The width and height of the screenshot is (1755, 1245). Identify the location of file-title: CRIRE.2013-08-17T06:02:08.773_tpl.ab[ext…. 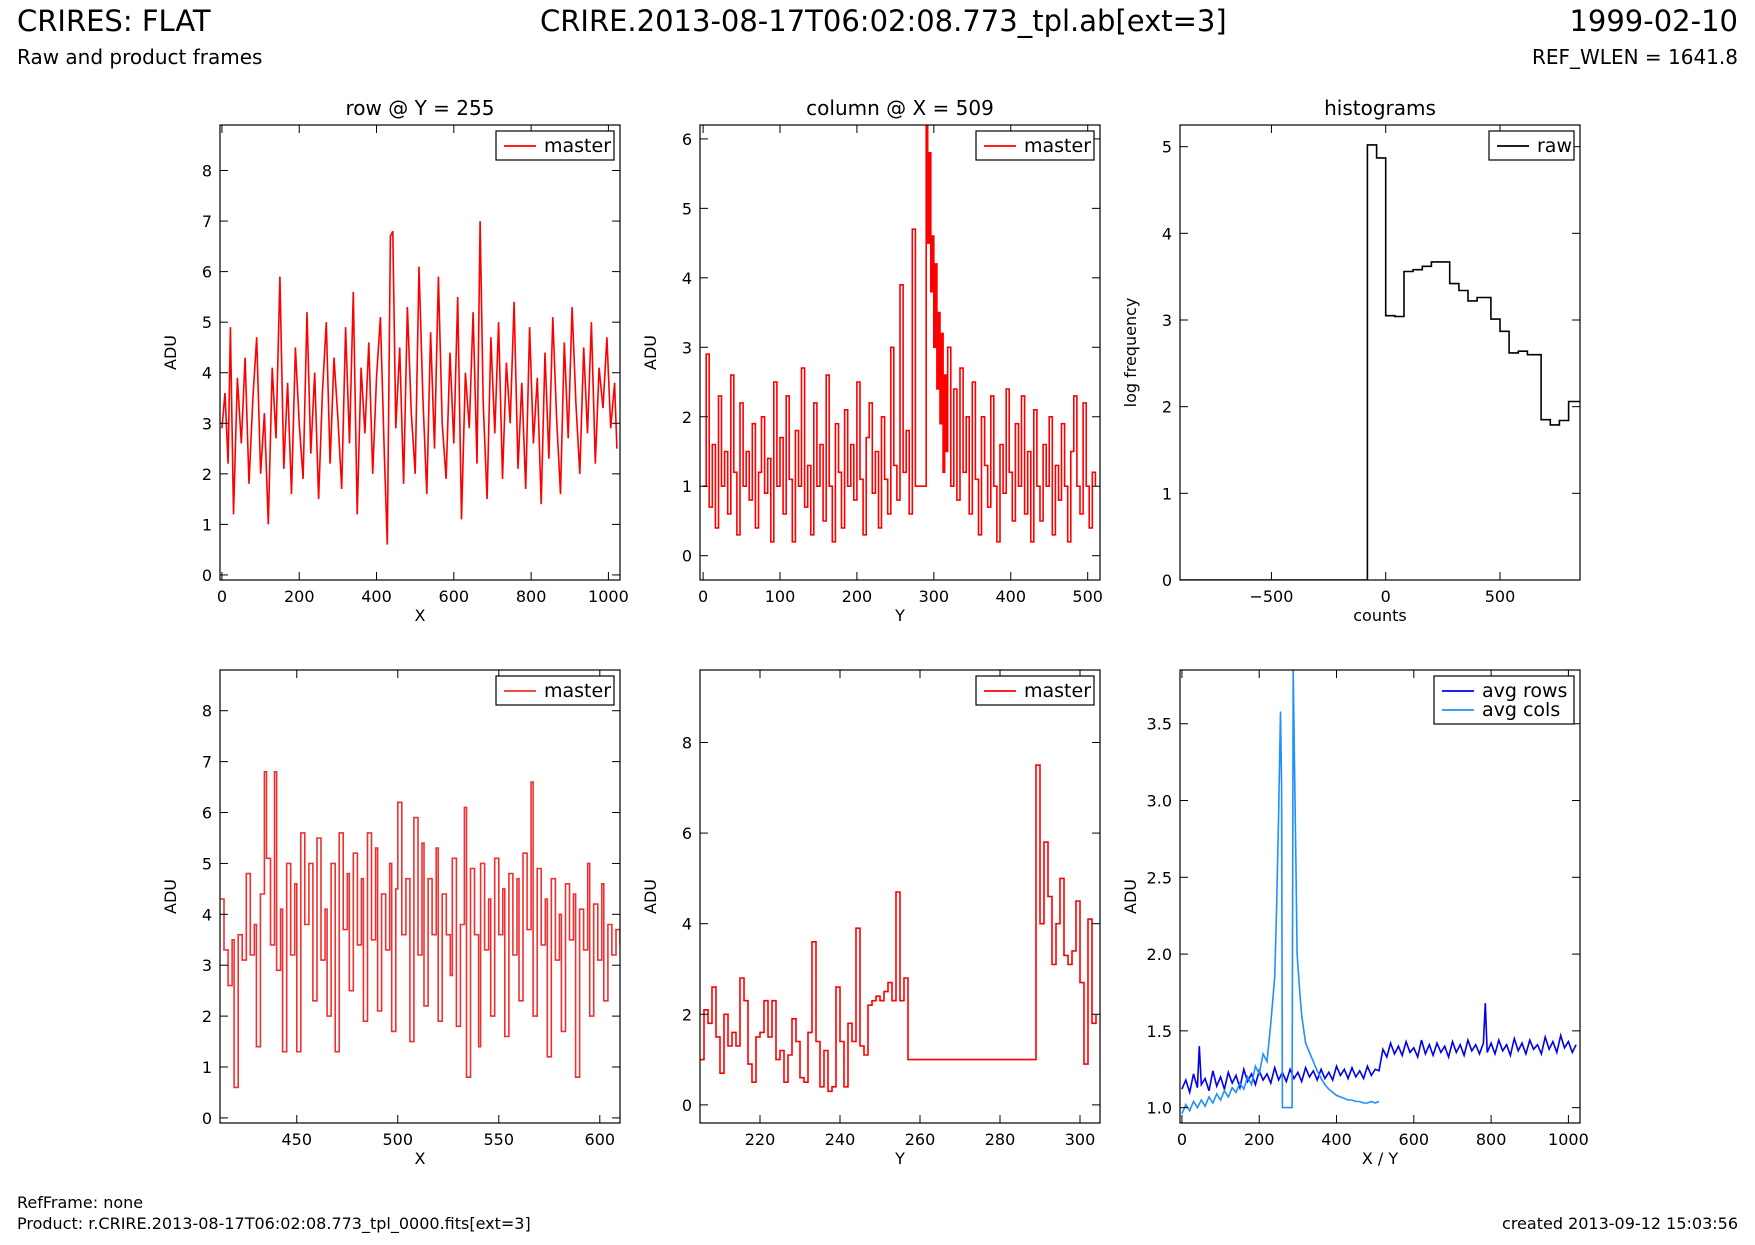
(883, 21).